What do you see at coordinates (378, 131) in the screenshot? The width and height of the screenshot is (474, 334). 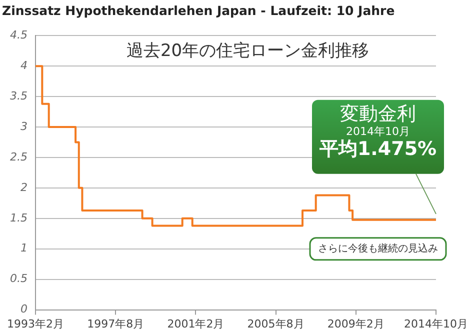 I see `annotation: 2014年10月` at bounding box center [378, 131].